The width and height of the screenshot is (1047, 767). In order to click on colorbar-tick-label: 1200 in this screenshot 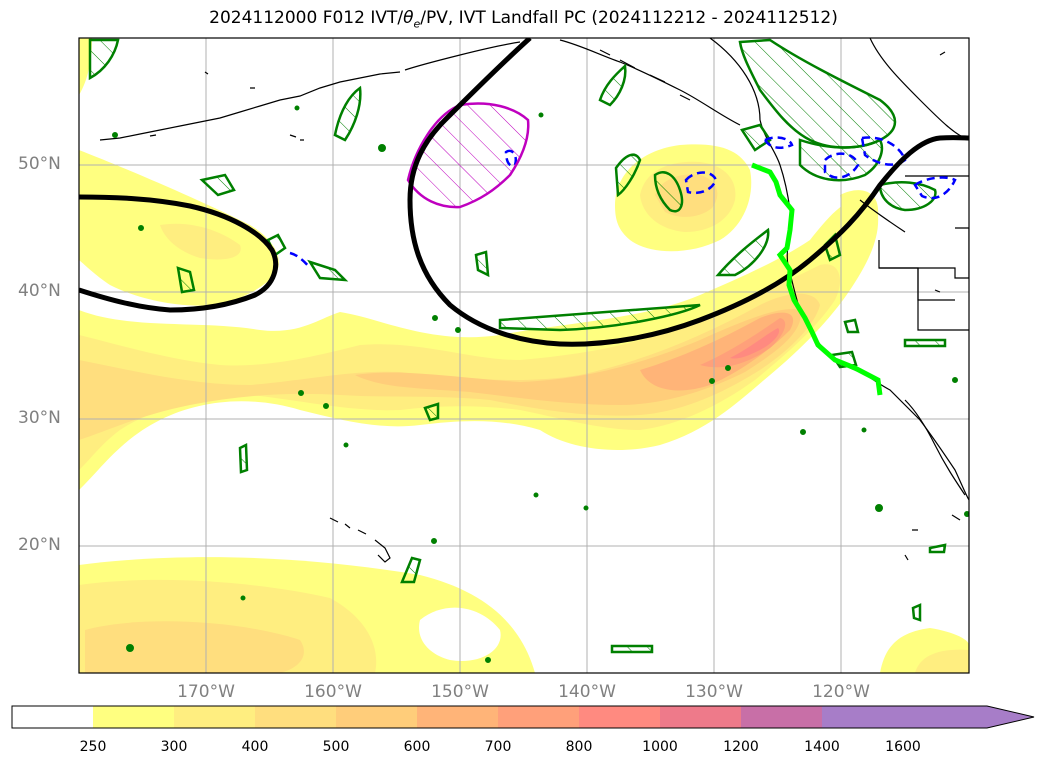, I will do `click(741, 747)`.